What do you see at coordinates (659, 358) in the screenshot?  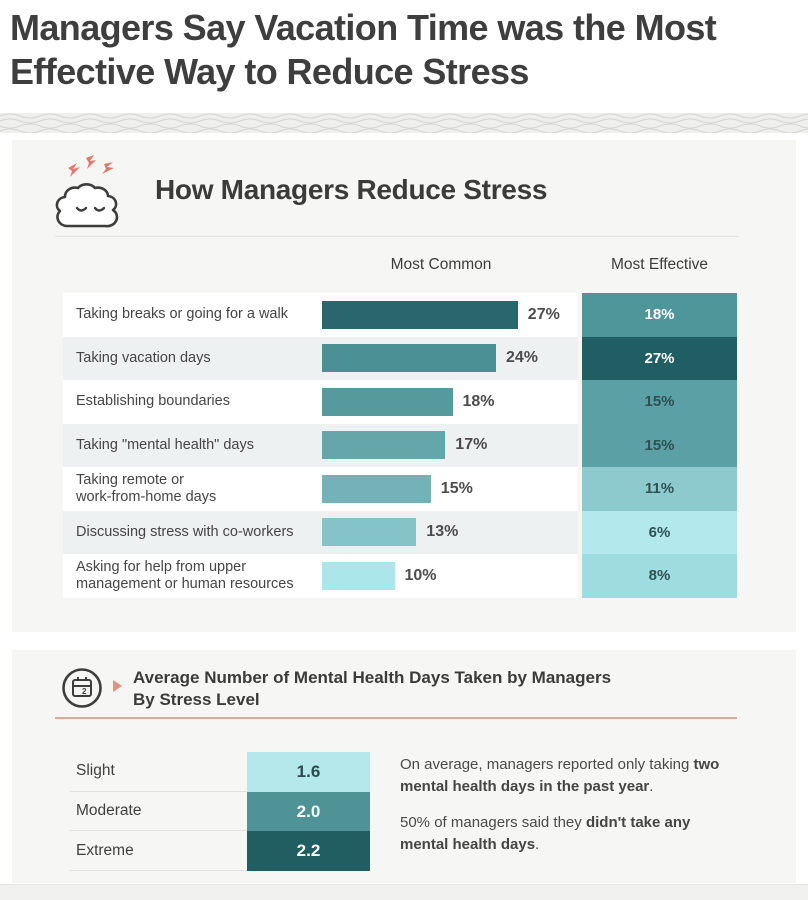 I see `effective-cell: 27%` at bounding box center [659, 358].